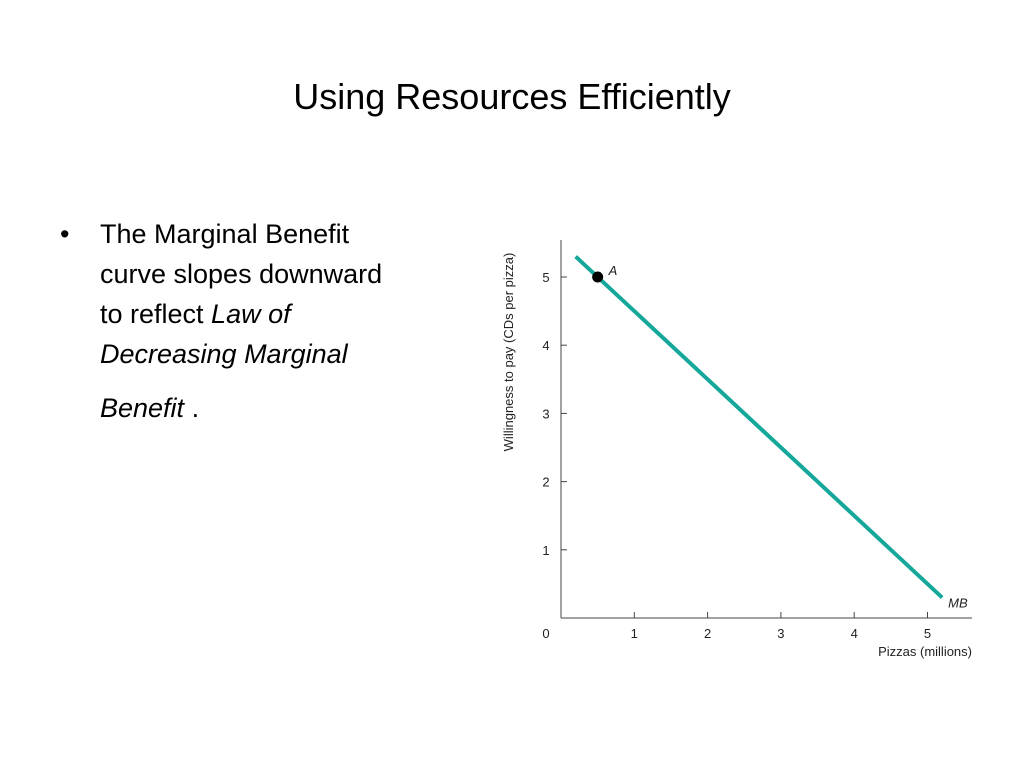  Describe the element at coordinates (854, 633) in the screenshot. I see `x-tick-label: 4` at that location.